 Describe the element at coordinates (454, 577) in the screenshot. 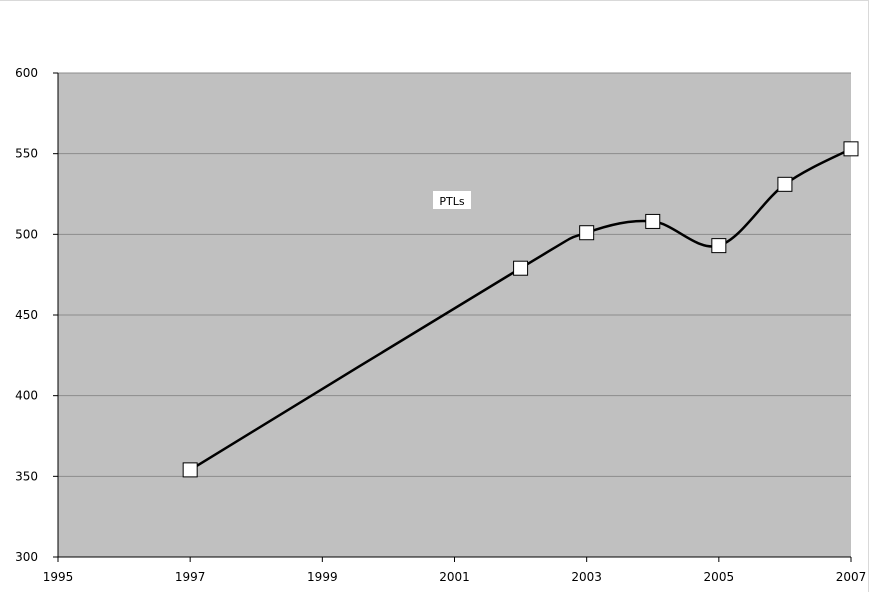

I see `x-tick-label-2001: 2001` at that location.